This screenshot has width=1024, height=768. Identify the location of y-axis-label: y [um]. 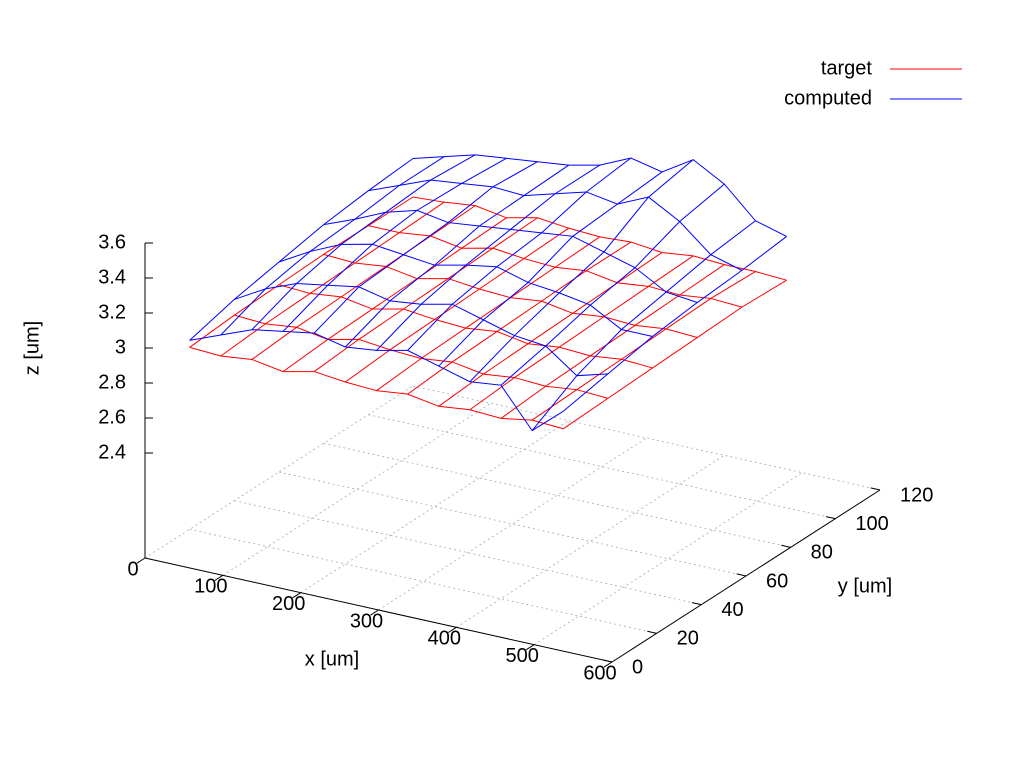
(865, 586).